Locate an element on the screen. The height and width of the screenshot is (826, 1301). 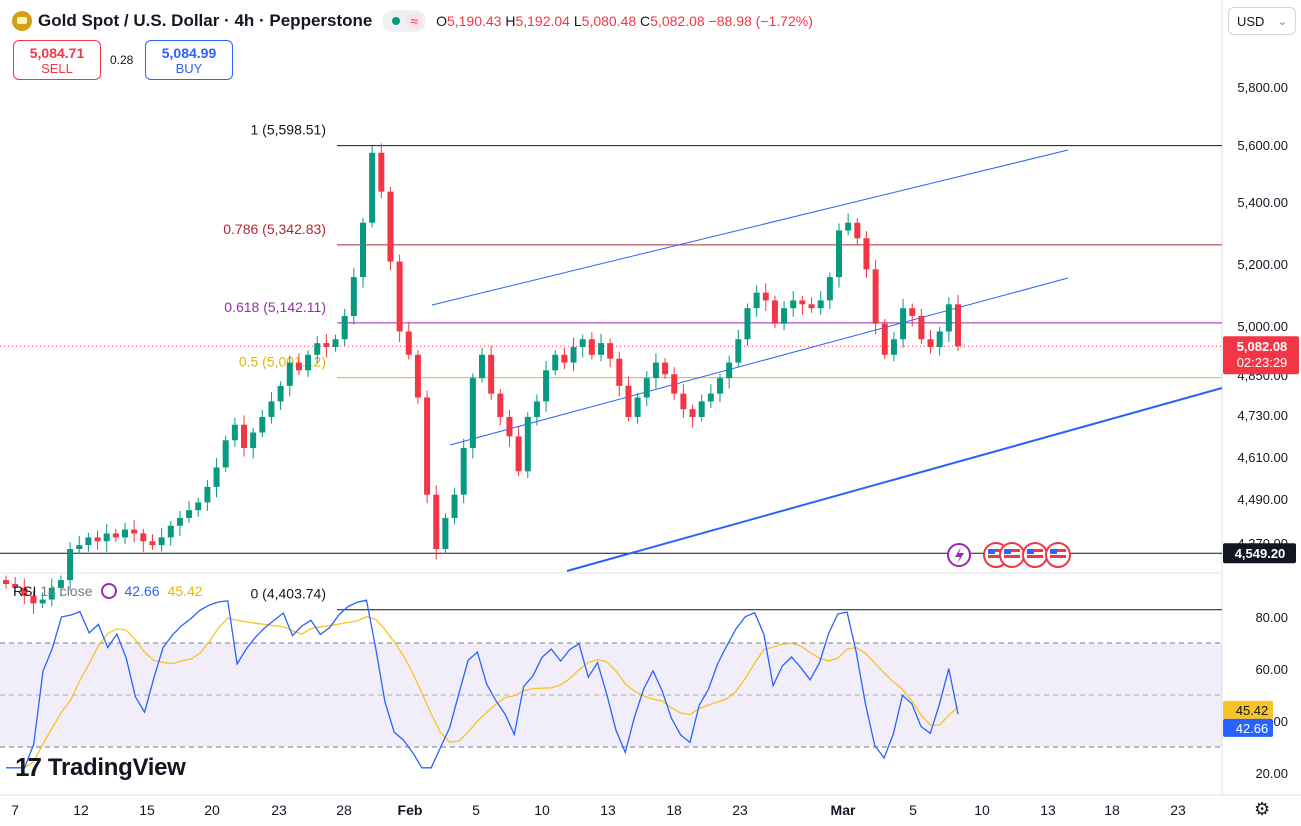
close-label: C is located at coordinates (645, 21).